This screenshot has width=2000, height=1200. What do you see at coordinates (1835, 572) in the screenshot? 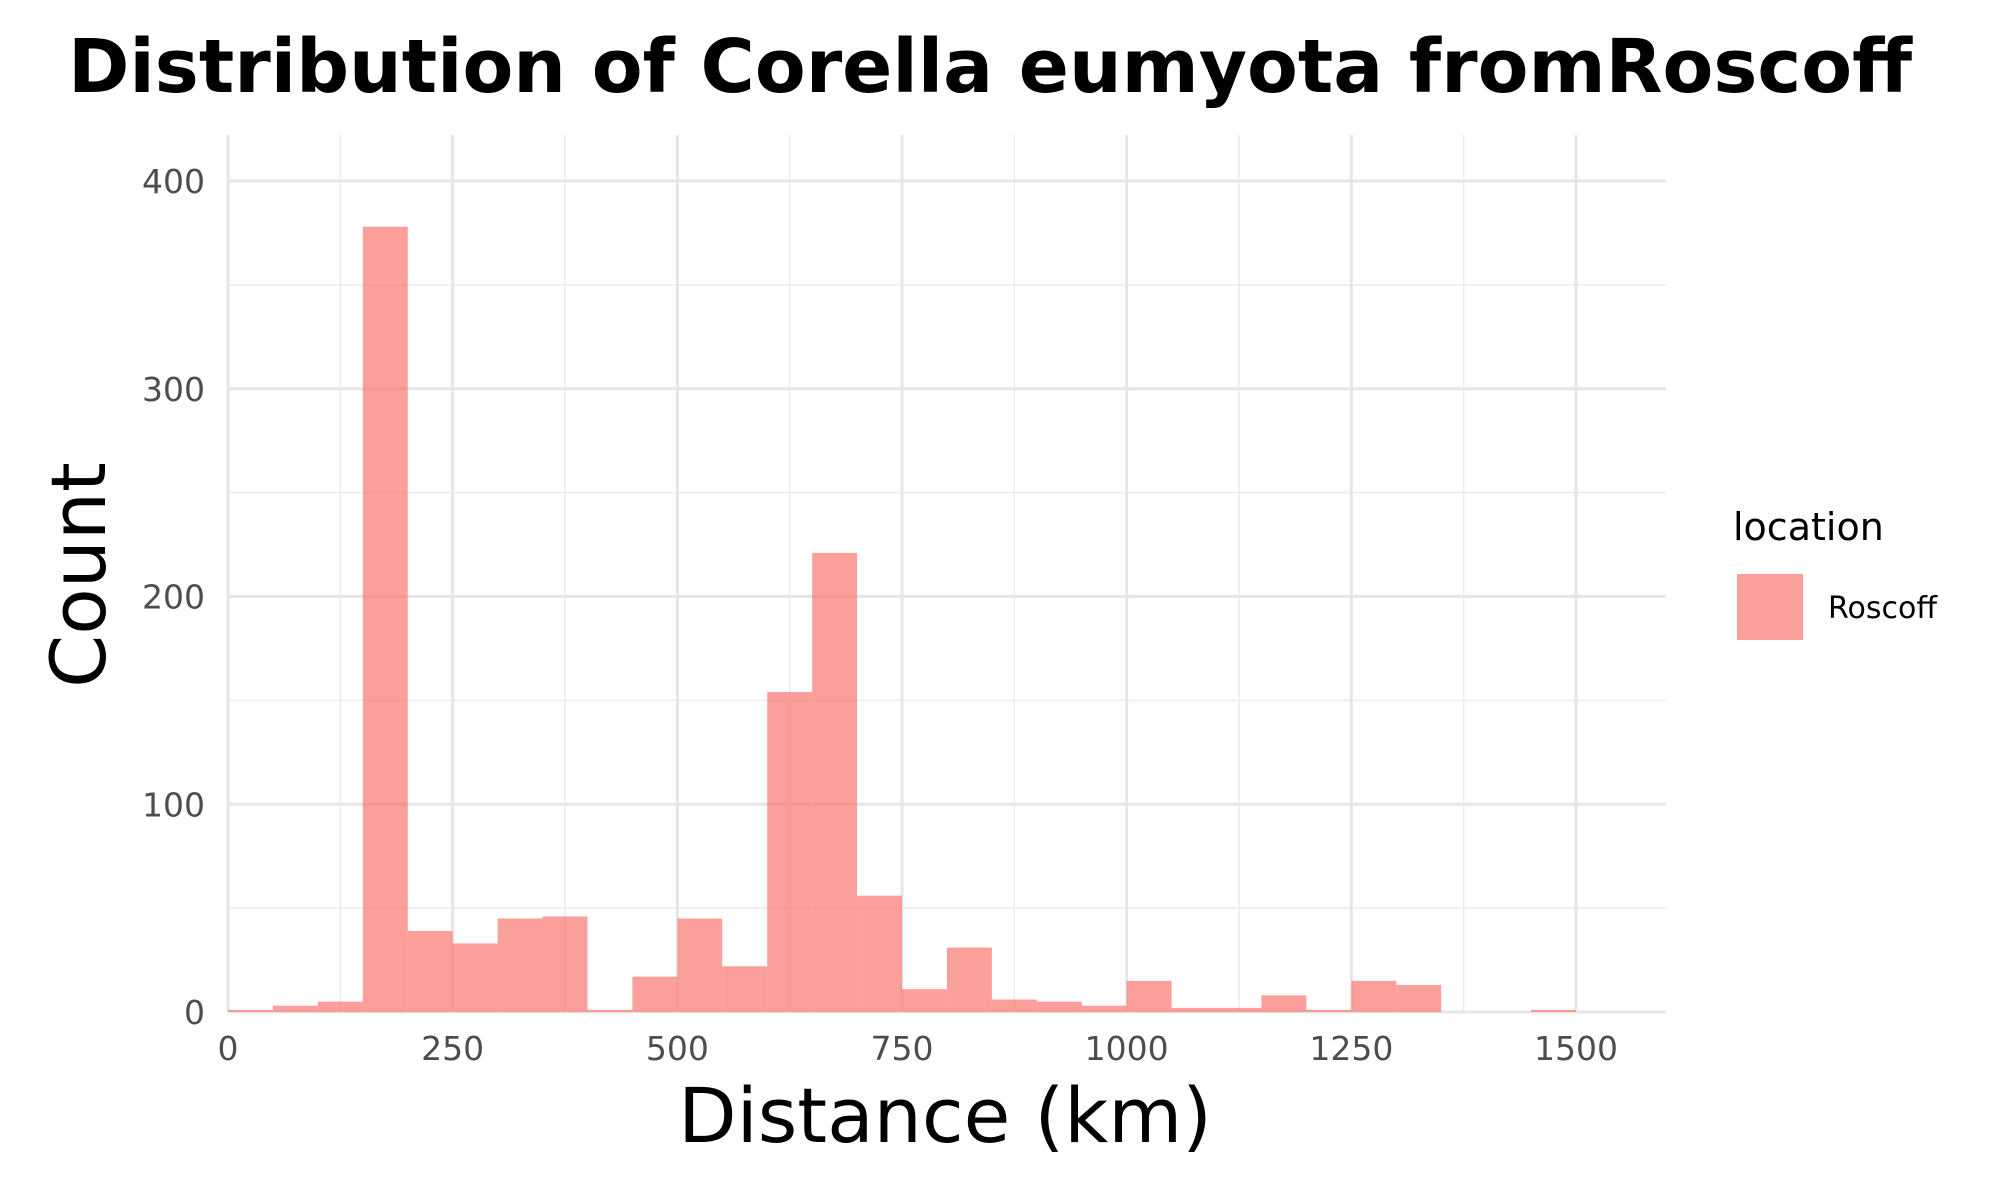
I see `legend: location Roscoff` at bounding box center [1835, 572].